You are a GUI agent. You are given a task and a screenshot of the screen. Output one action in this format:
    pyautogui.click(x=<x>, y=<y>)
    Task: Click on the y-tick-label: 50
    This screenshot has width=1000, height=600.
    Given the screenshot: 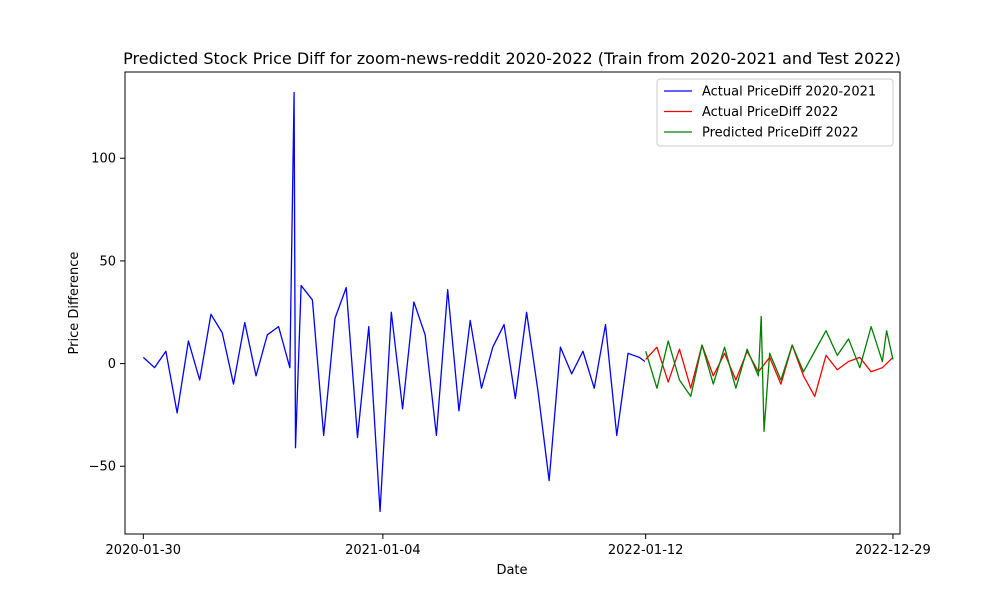 What is the action you would take?
    pyautogui.click(x=107, y=261)
    